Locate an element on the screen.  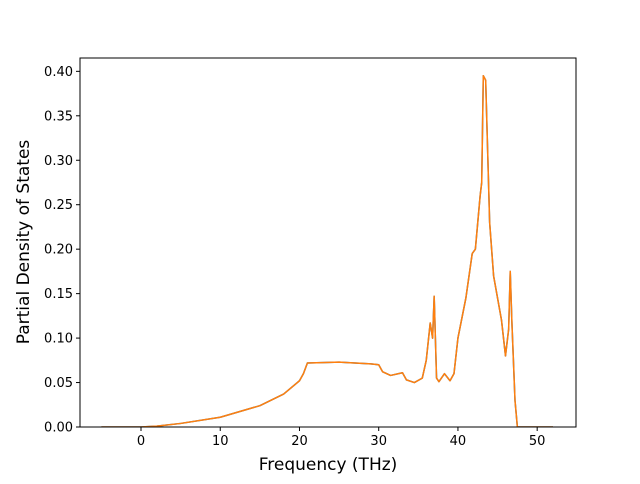
y-tick-label: 0.10 is located at coordinates (58, 339).